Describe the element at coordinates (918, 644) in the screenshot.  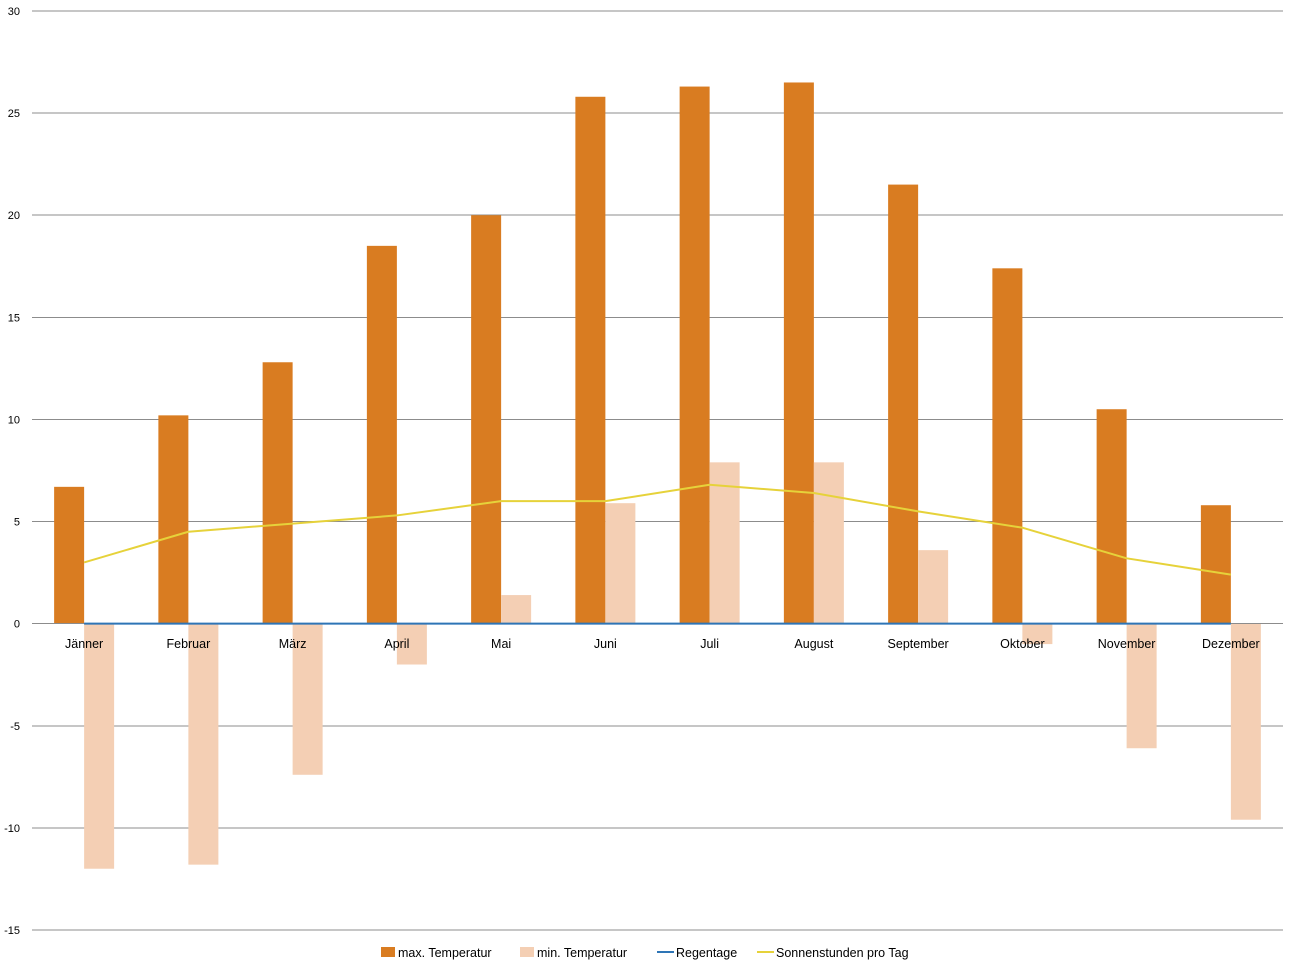
I see `x-category-label: September` at that location.